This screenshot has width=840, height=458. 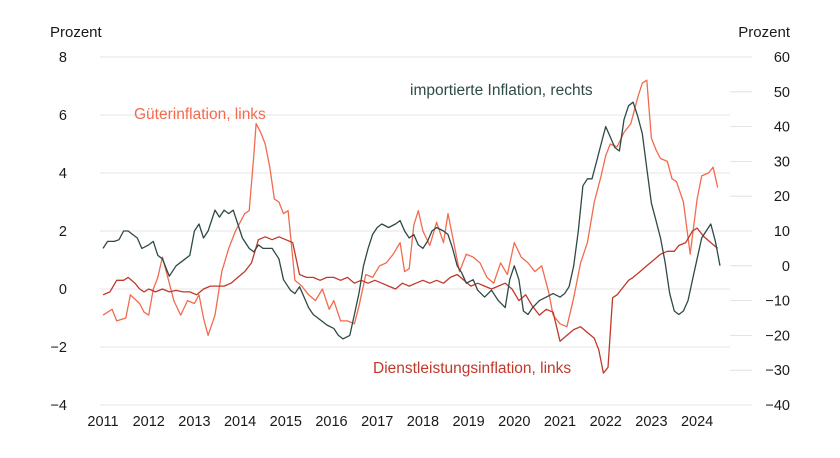 I want to click on right-tick-label: −20, so click(x=777, y=336).